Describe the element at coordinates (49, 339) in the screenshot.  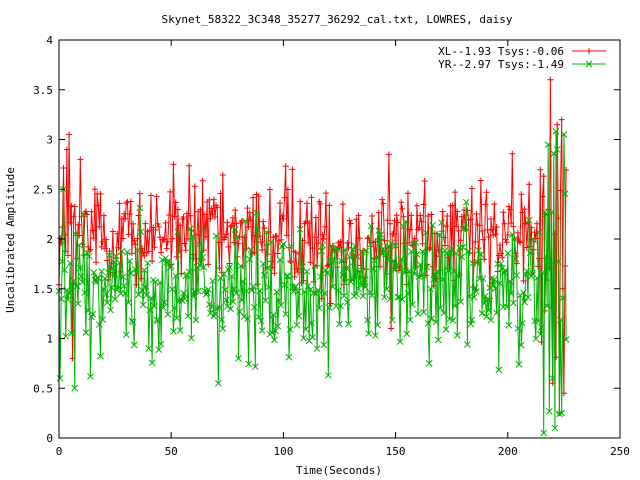
I see `y-tick-label: 1` at that location.